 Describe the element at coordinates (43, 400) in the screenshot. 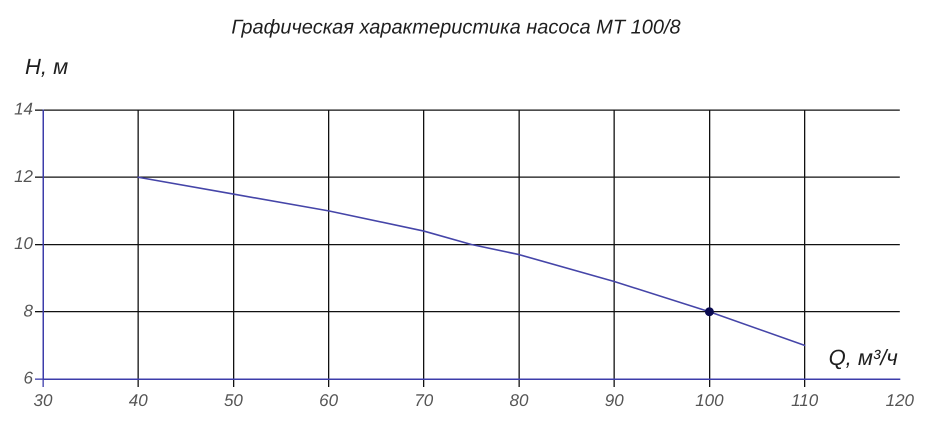

I see `x-tick-label: 30` at that location.